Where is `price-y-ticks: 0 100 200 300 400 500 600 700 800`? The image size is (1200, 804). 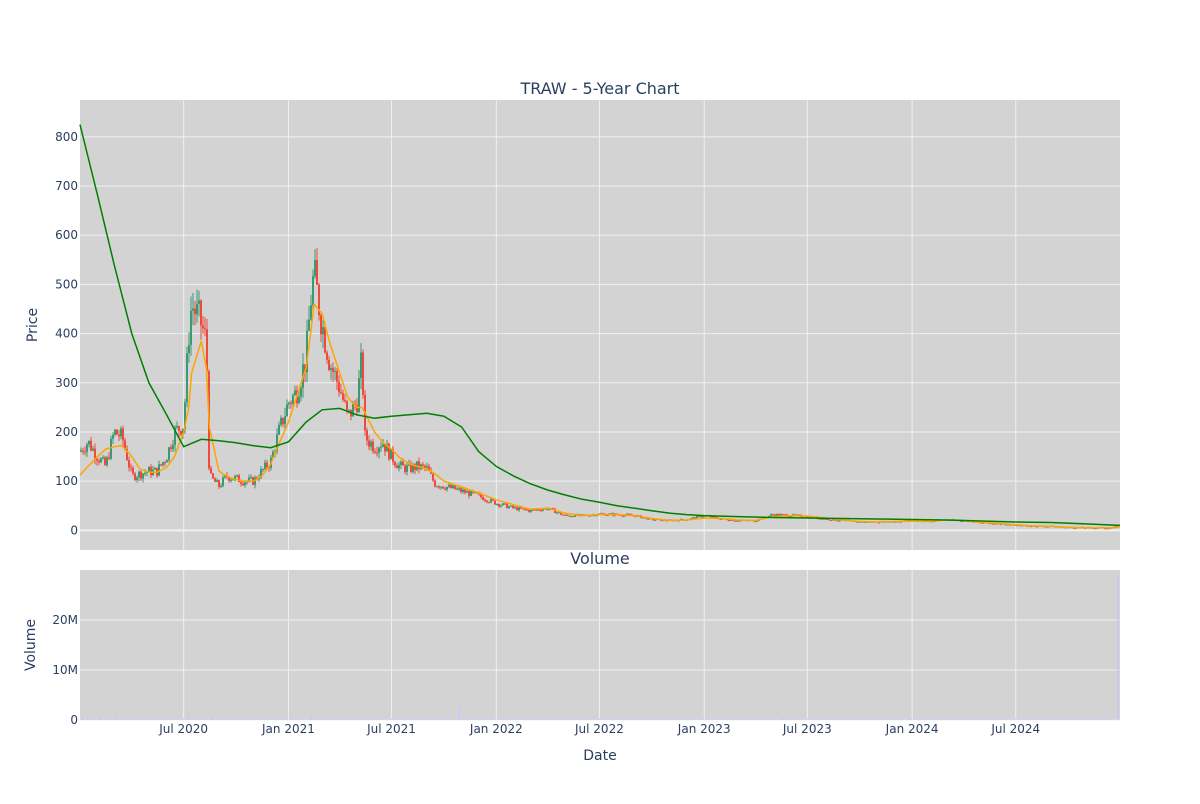
price-y-ticks: 0 100 200 300 400 500 600 700 800 is located at coordinates (66, 333).